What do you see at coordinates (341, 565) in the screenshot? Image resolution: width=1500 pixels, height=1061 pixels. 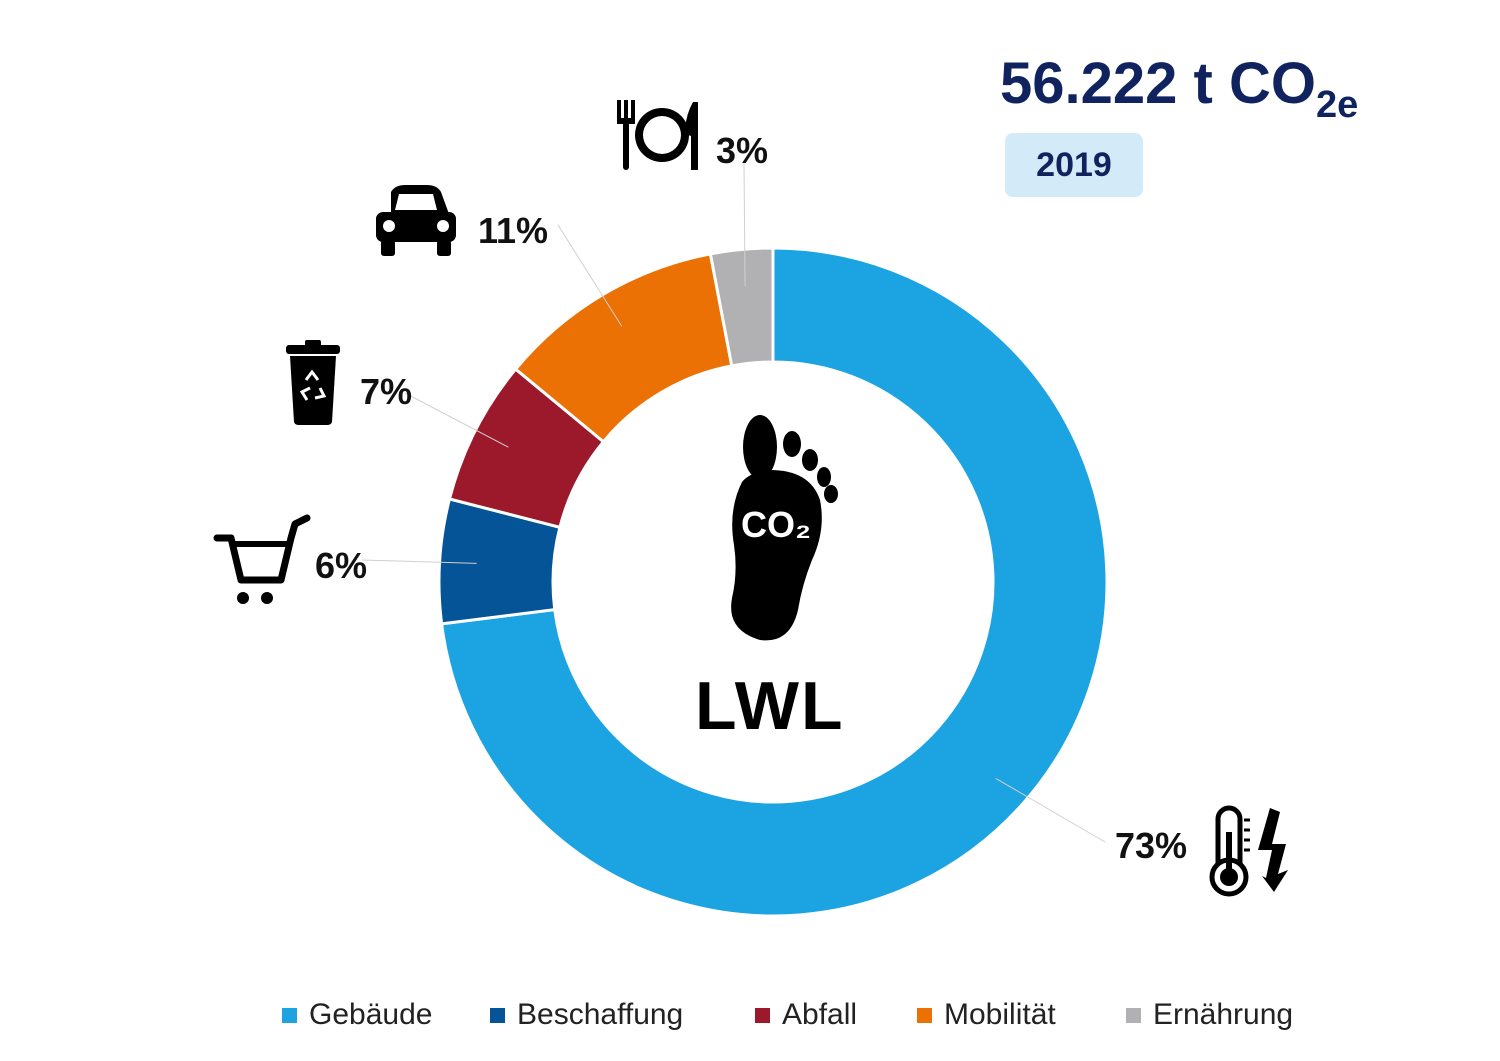 I see `data-label-beschaffung: 6%` at bounding box center [341, 565].